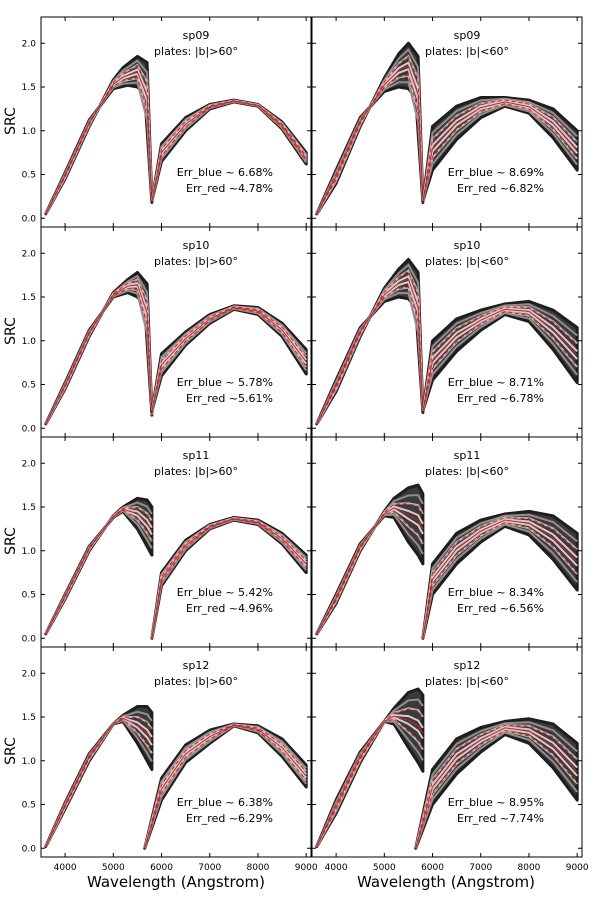 Image resolution: width=599 pixels, height=898 pixels. Describe the element at coordinates (500, 398) in the screenshot. I see `err-red-annotation: Err_red ~6.78%` at that location.